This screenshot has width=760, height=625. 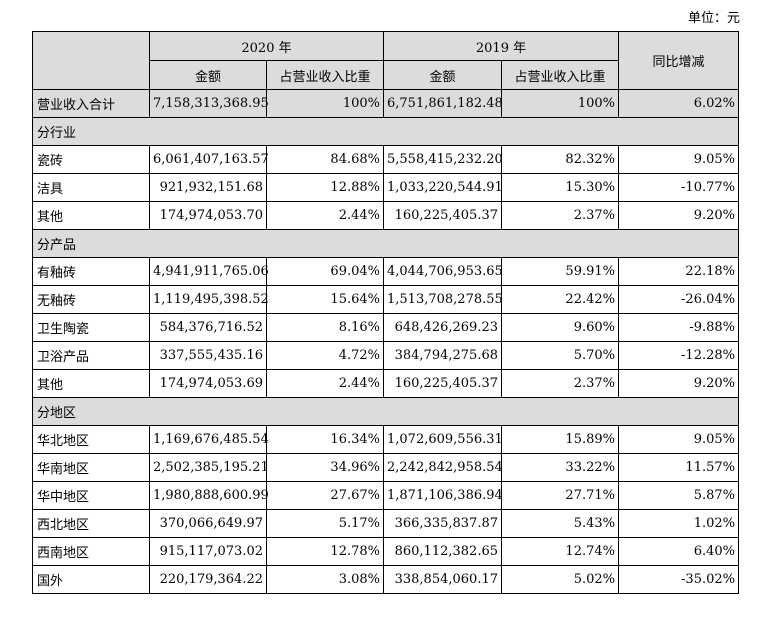 What do you see at coordinates (325, 271) in the screenshot?
I see `share-2020: 69.04%` at bounding box center [325, 271].